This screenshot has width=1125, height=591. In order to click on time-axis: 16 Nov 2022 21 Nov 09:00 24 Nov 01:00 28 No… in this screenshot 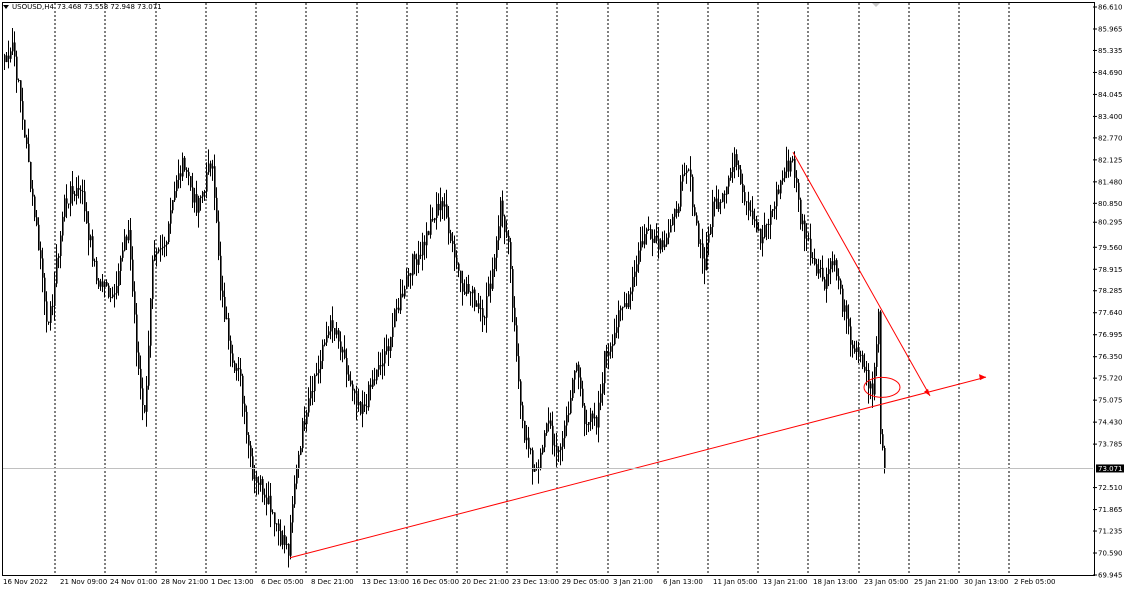, I will do `click(529, 582)`.